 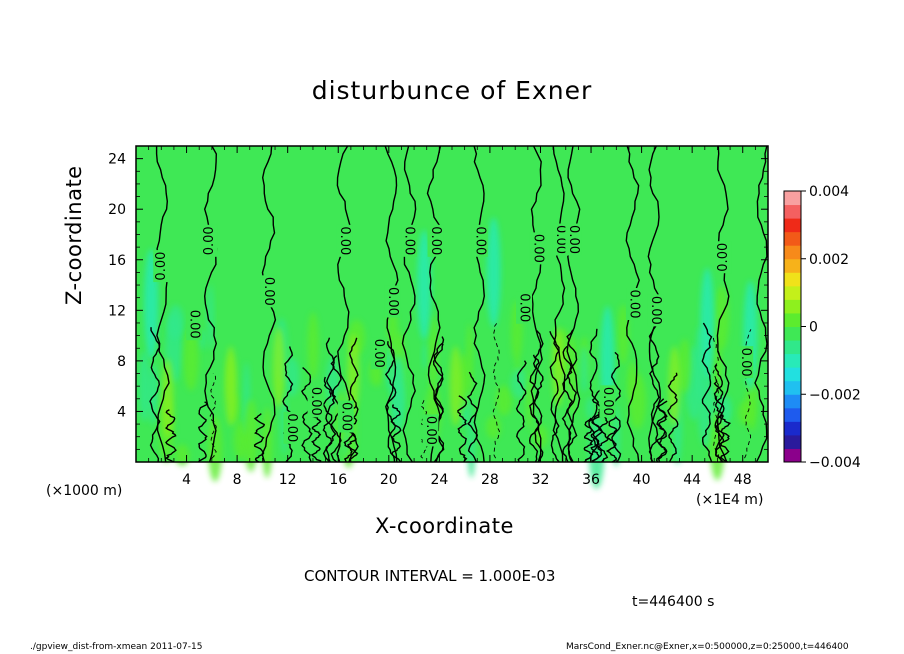 I want to click on x-tick-label: 8, so click(x=237, y=480).